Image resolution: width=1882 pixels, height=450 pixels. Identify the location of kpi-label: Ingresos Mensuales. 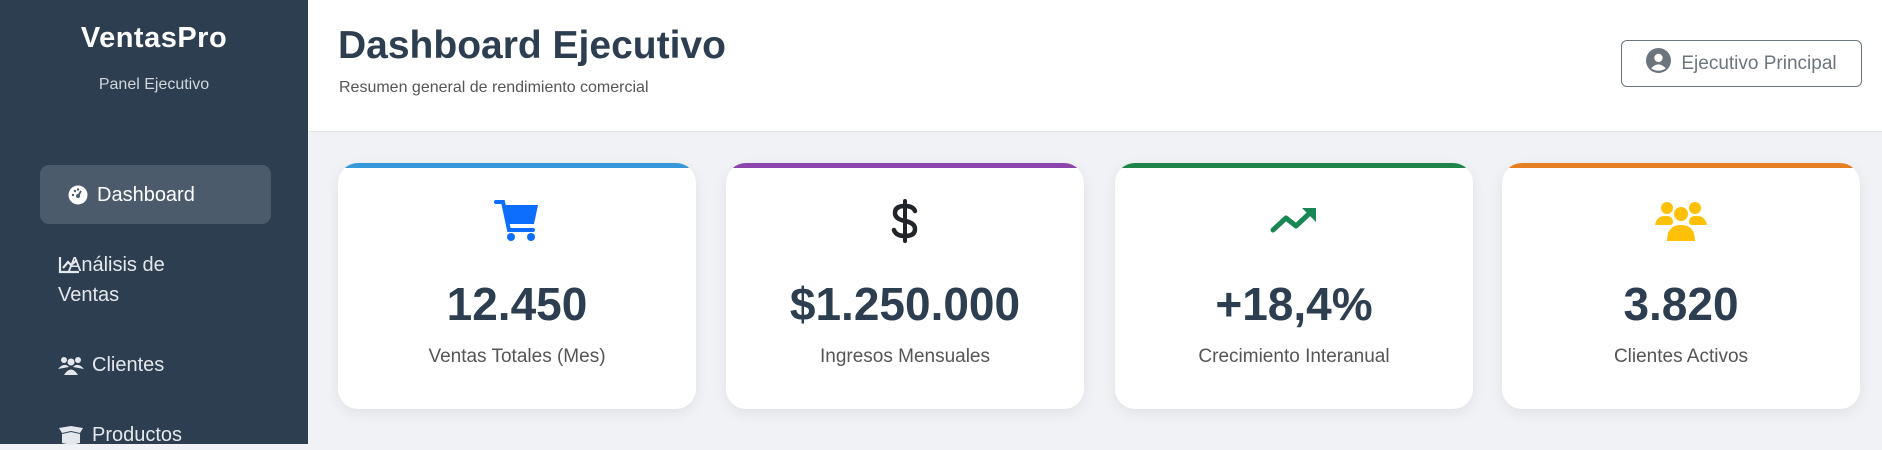
(905, 356).